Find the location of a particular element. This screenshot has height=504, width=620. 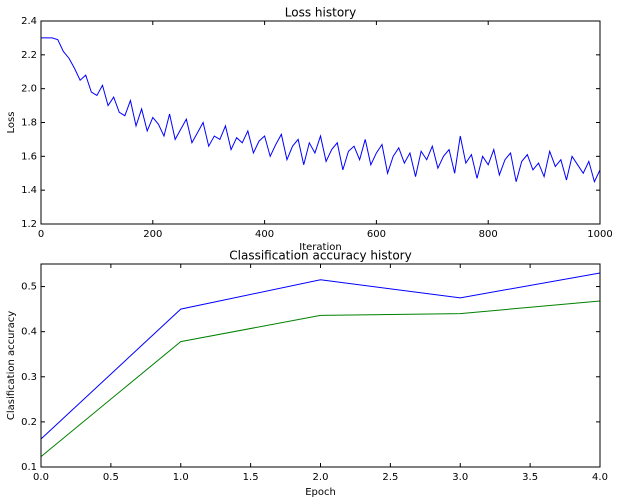

y-tick-label: 1.6 is located at coordinates (29, 156).